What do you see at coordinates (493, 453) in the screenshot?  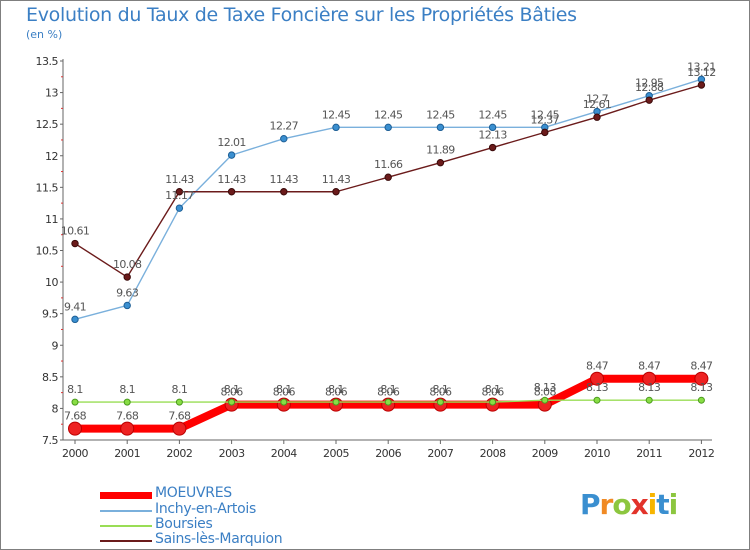 I see `x-tick-label: 2008` at bounding box center [493, 453].